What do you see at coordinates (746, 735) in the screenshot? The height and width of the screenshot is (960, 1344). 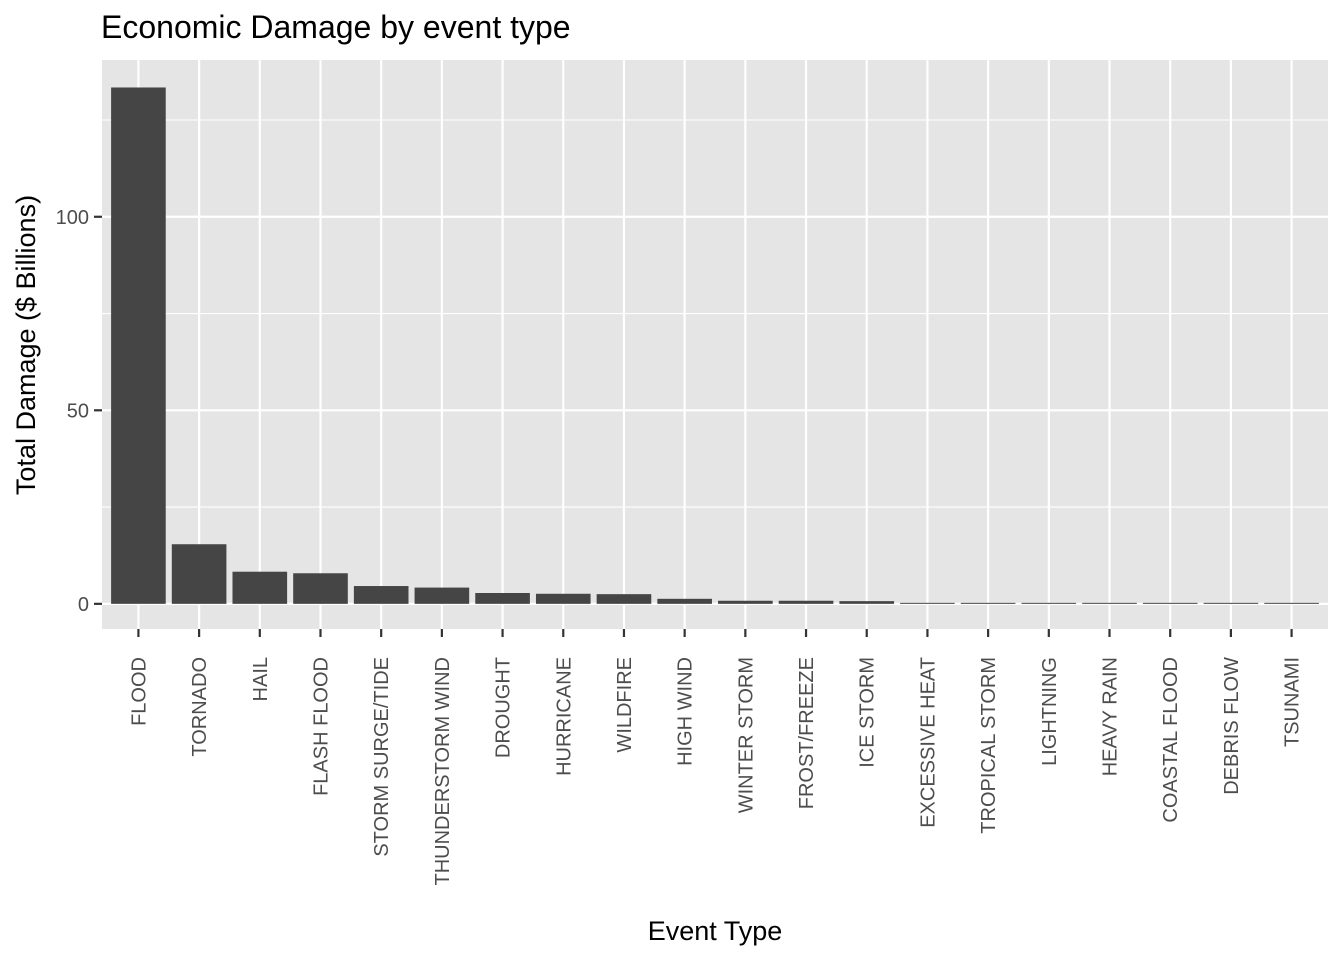 I see `x-tick-label-10: WINTER STORM` at bounding box center [746, 735].